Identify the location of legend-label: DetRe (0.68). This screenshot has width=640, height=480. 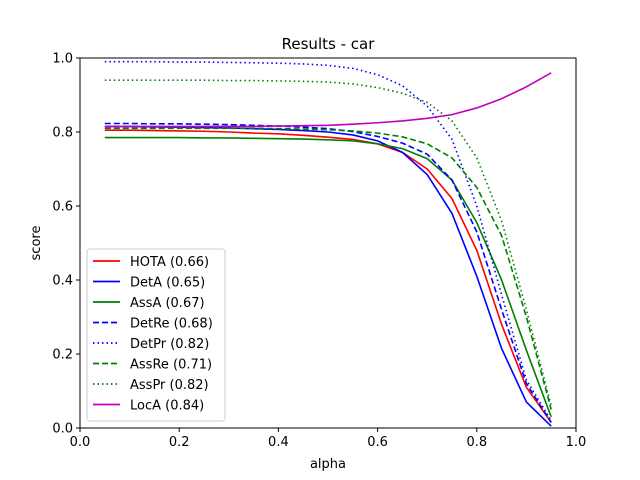
(171, 324).